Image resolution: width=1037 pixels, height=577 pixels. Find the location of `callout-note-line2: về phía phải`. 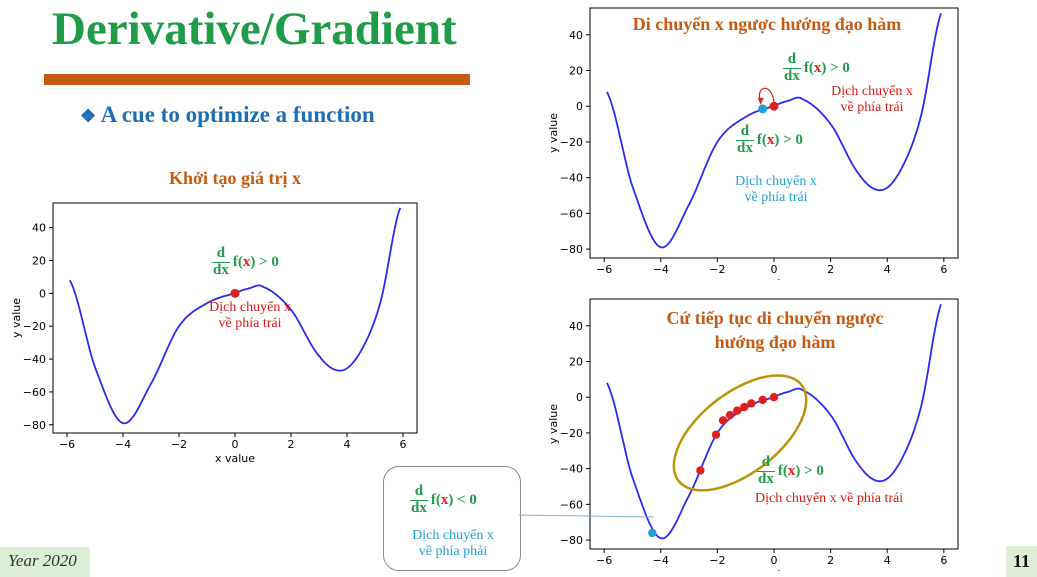

callout-note-line2: về phía phải is located at coordinates (453, 551).